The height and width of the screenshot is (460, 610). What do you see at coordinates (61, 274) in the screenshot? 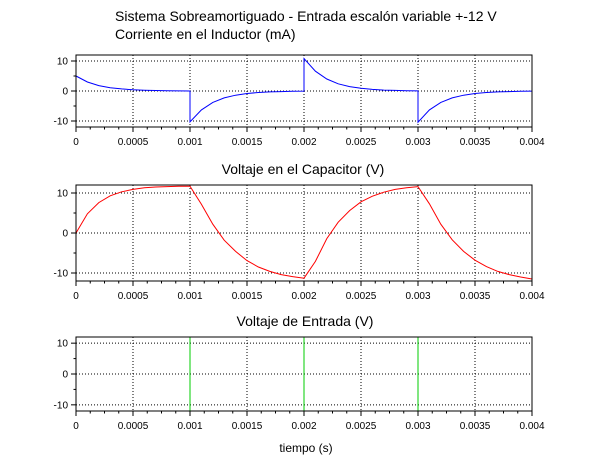
I see `capacitor-y-tick-label: -10` at bounding box center [61, 274].